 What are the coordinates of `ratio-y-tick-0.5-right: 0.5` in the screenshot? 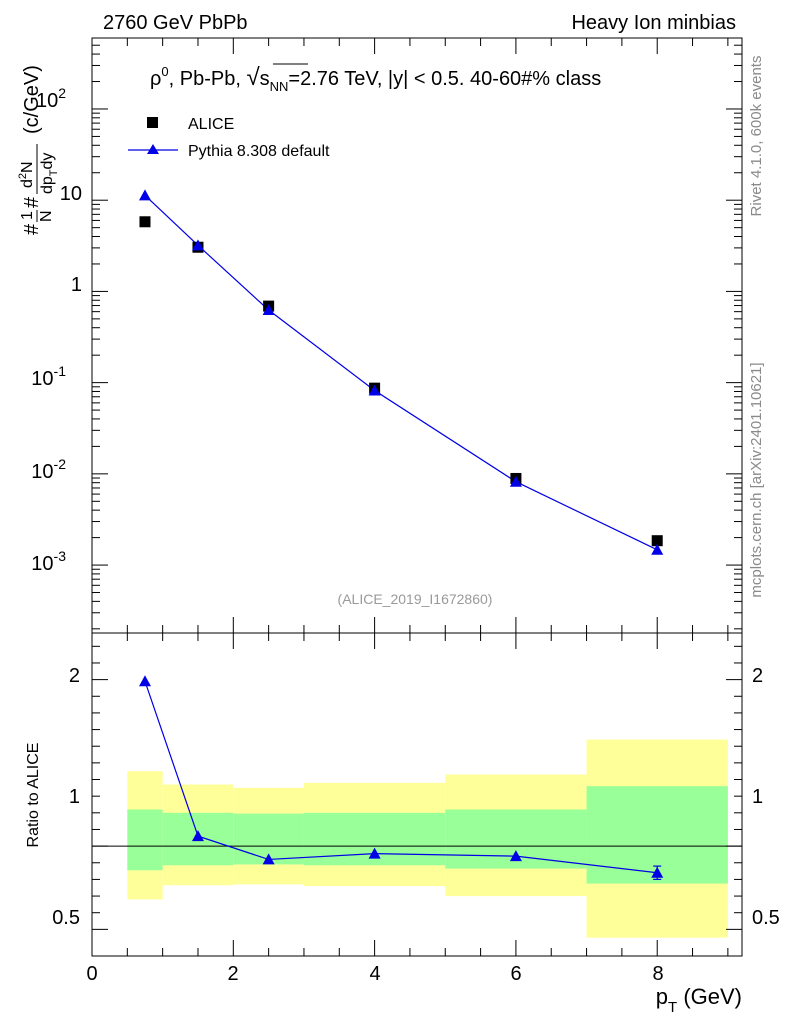 It's located at (766, 918).